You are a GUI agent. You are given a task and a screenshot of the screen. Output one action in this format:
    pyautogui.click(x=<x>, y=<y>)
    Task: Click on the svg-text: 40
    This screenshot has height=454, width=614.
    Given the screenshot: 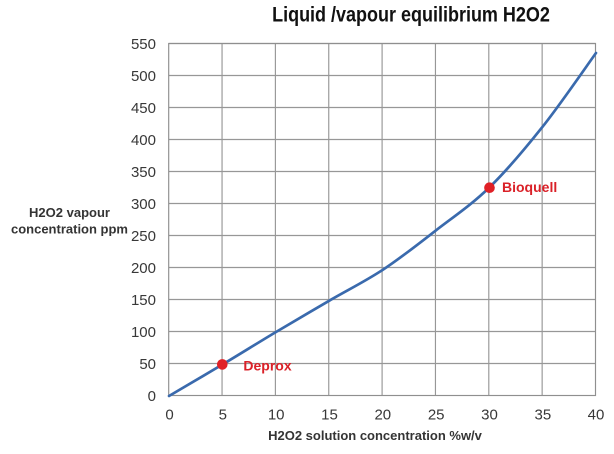 What is the action you would take?
    pyautogui.click(x=596, y=415)
    